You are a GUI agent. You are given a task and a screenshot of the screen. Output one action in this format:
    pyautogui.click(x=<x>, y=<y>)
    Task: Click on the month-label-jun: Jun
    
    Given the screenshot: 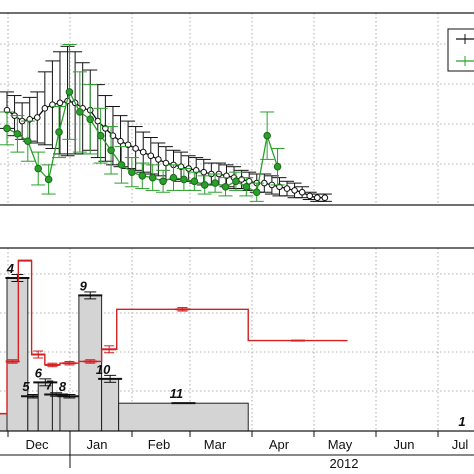 What is the action you would take?
    pyautogui.click(x=404, y=444)
    